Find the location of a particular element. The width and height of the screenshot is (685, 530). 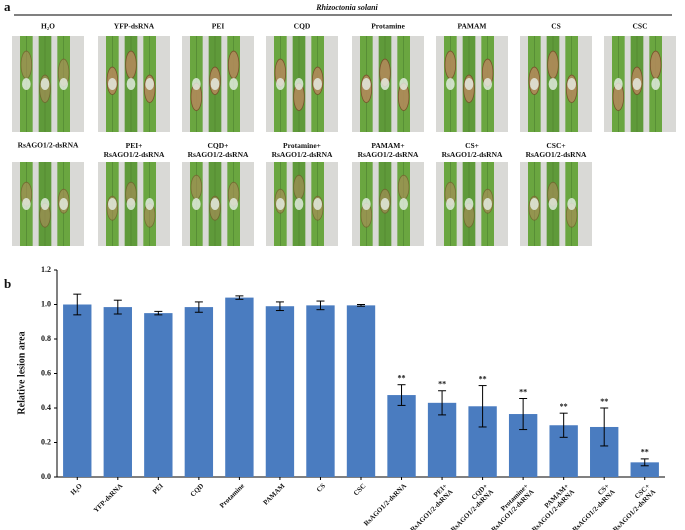

photo-label: YFP-dsRNA is located at coordinates (134, 26).